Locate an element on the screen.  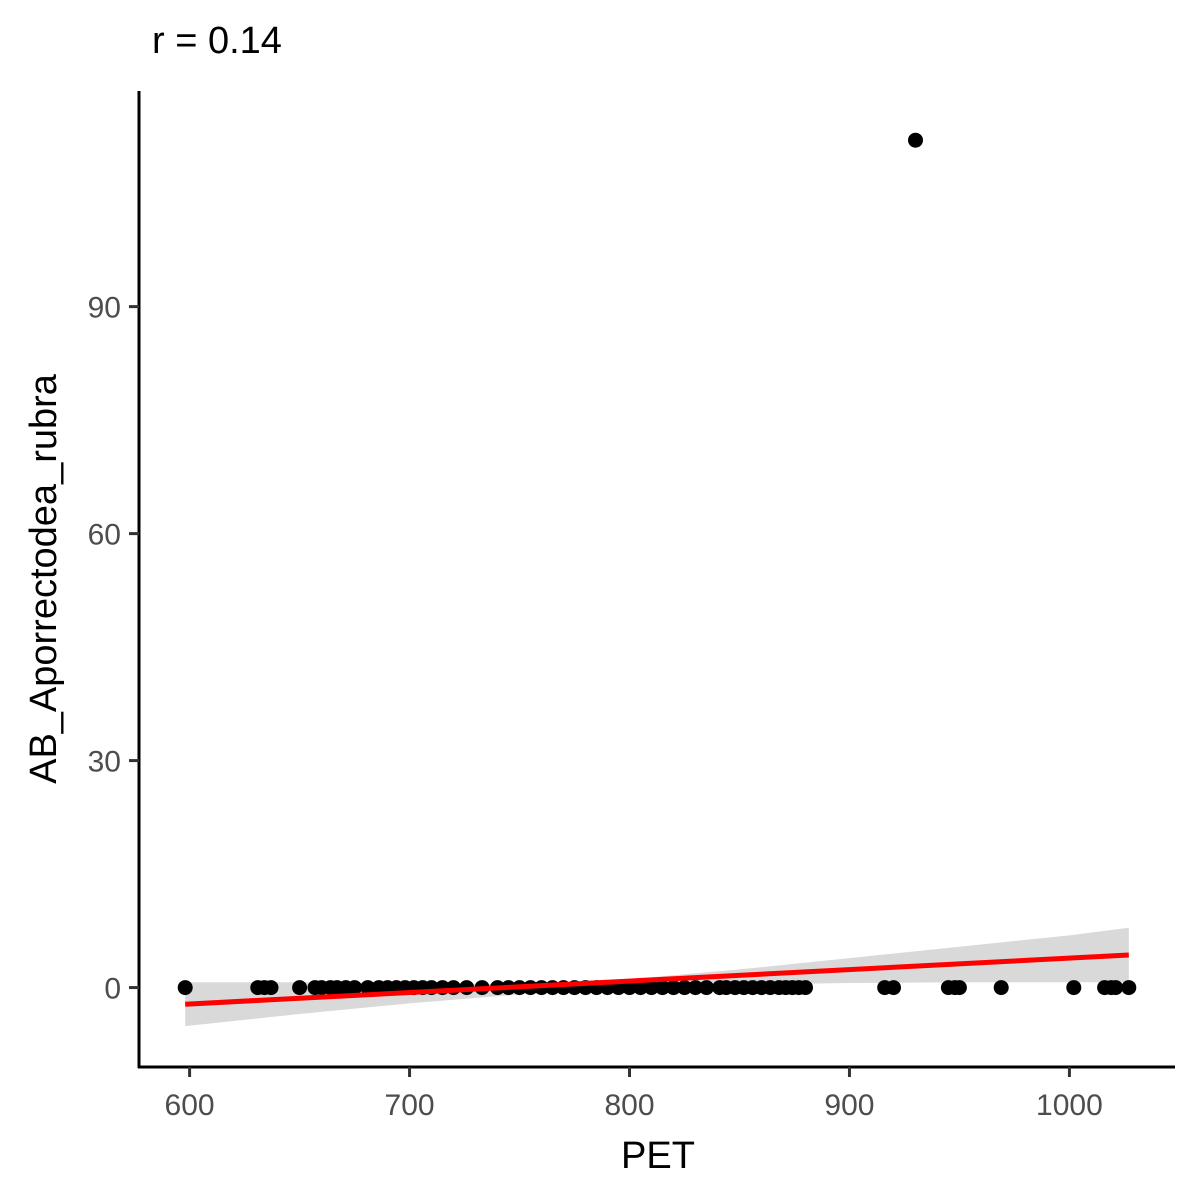
confidence-band is located at coordinates (657, 977).